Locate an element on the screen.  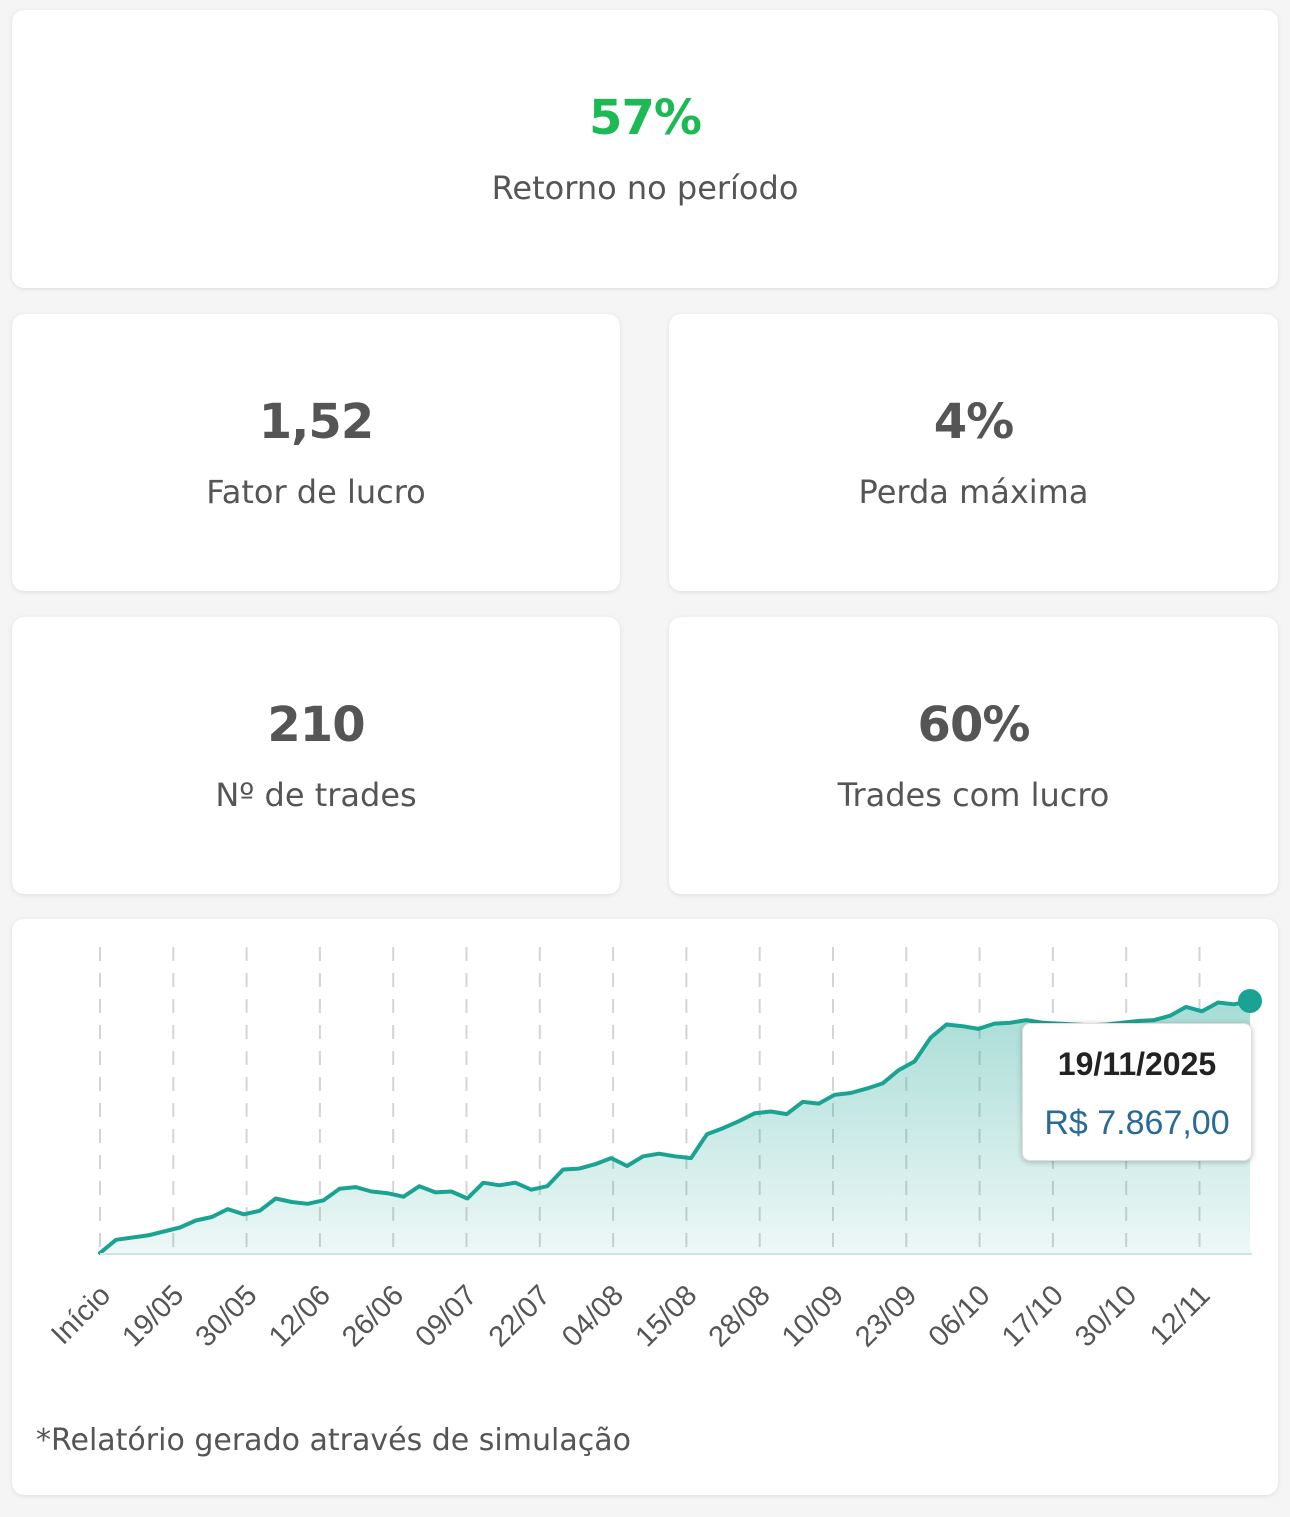
tooltip-date: 19/11/2025 is located at coordinates (1137, 1064).